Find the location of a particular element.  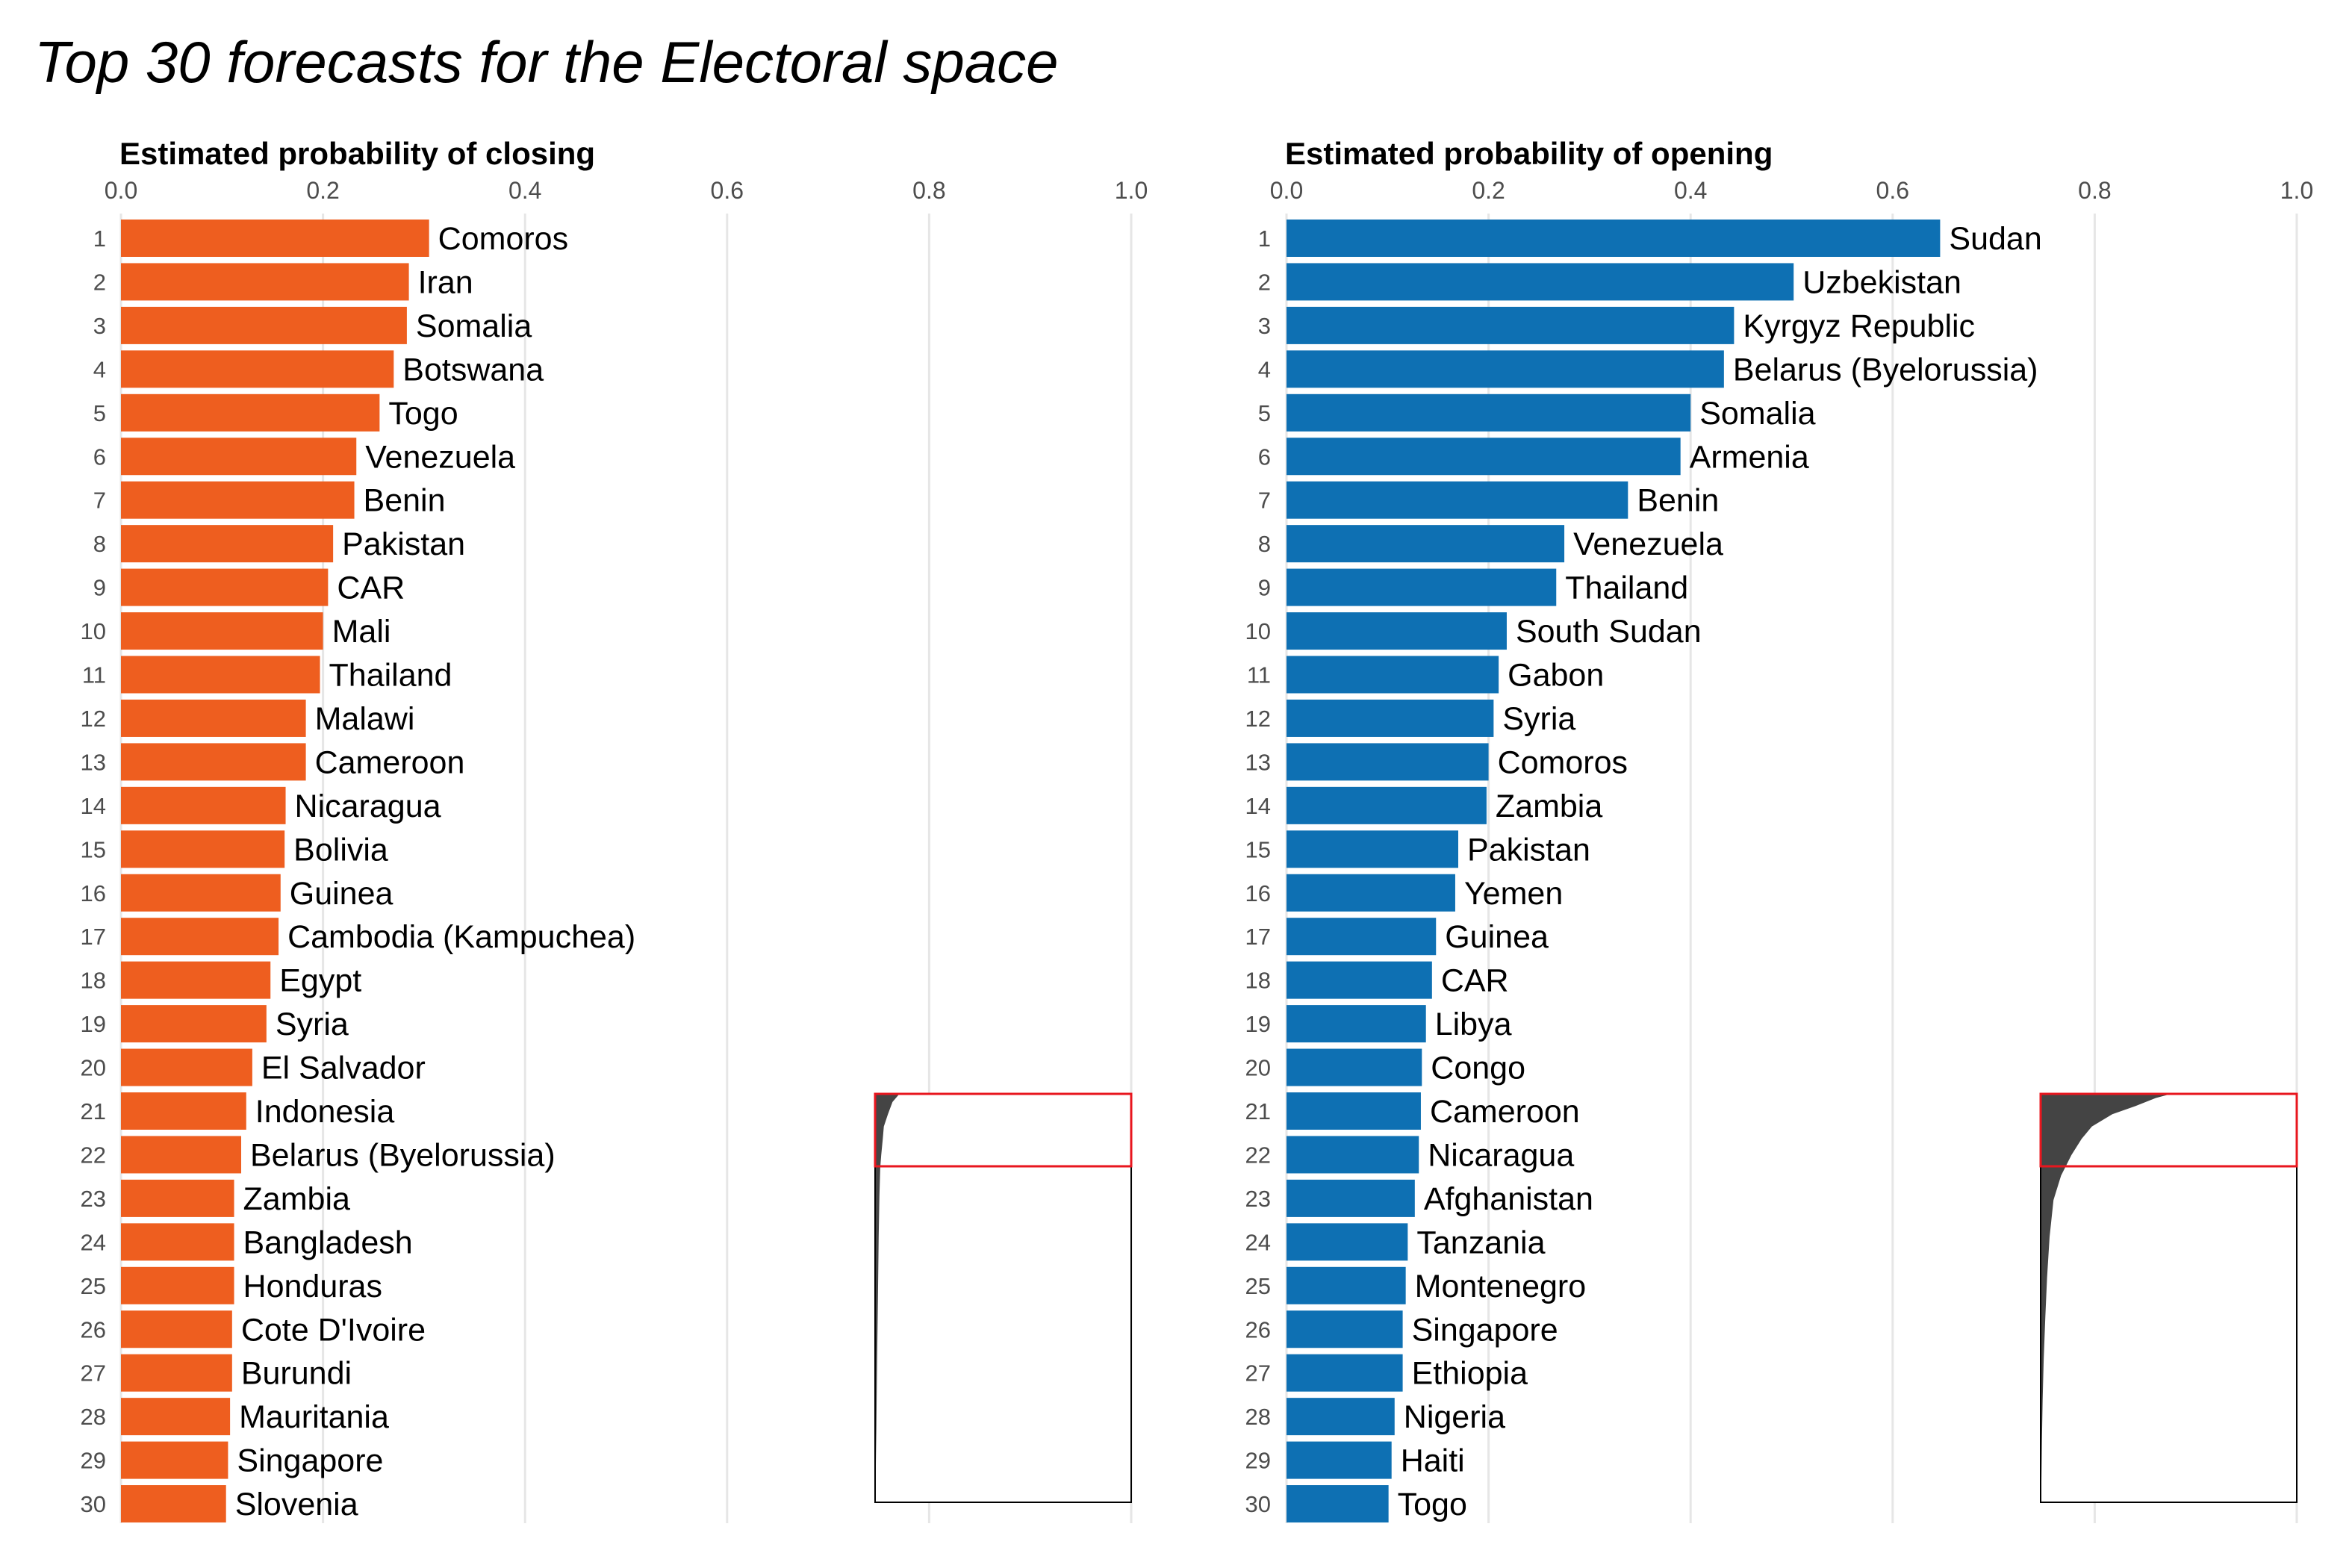

category-label: Togo is located at coordinates (423, 414).